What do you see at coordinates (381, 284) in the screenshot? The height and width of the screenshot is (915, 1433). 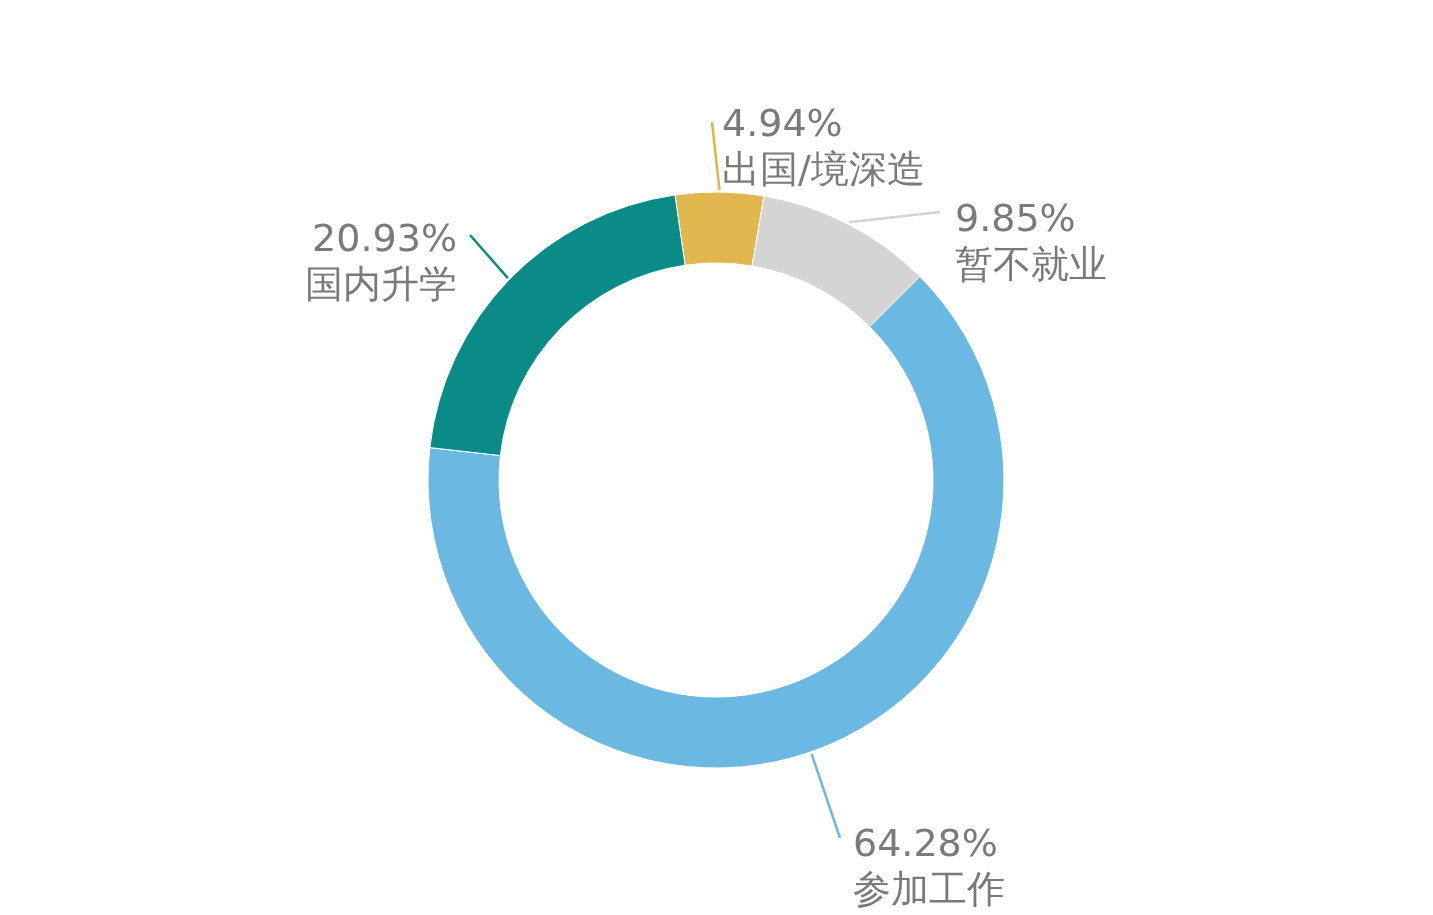 I see `slice-label: 国内升学` at bounding box center [381, 284].